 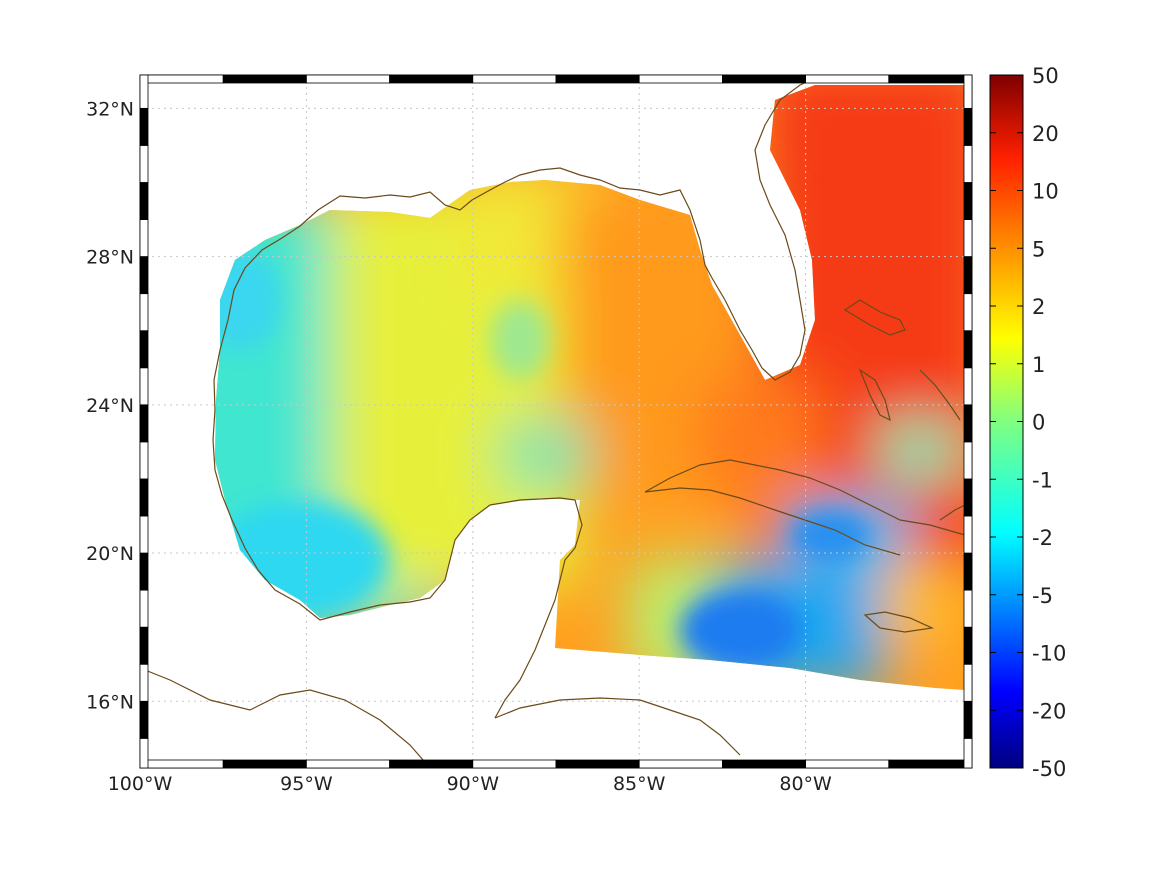 I want to click on colorbar-label: 0, so click(x=1038, y=423).